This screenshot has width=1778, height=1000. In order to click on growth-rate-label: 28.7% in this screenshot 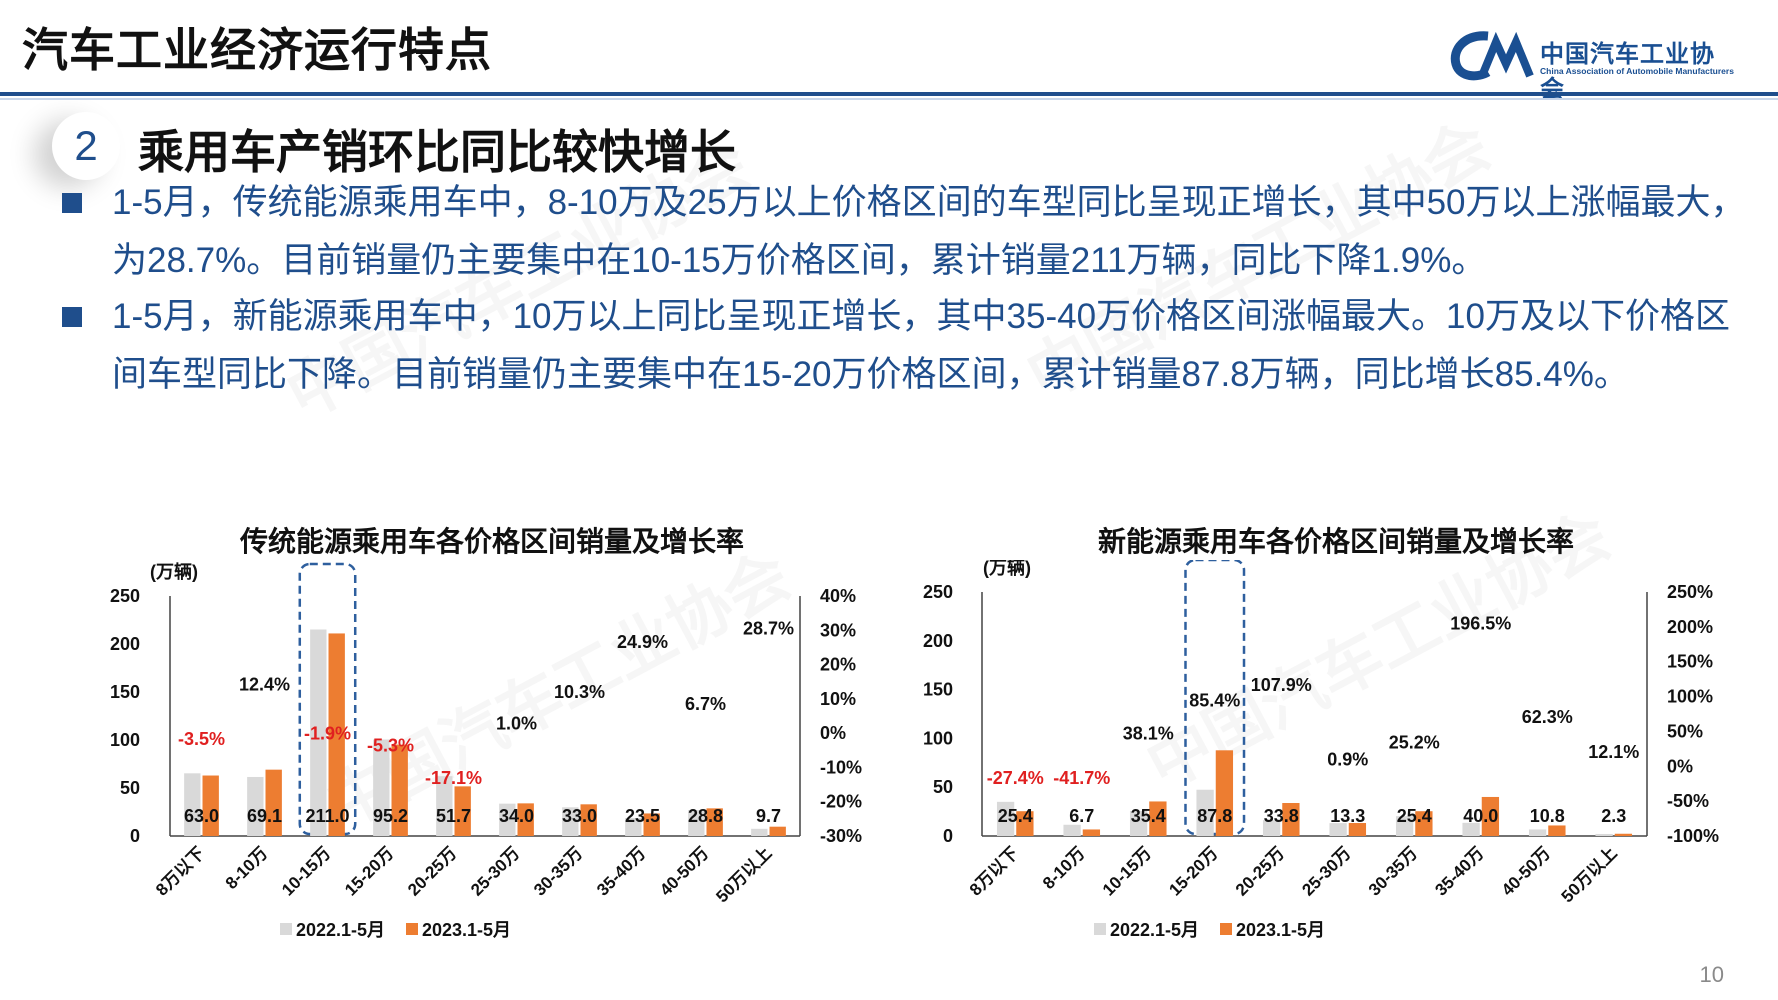, I will do `click(768, 629)`.